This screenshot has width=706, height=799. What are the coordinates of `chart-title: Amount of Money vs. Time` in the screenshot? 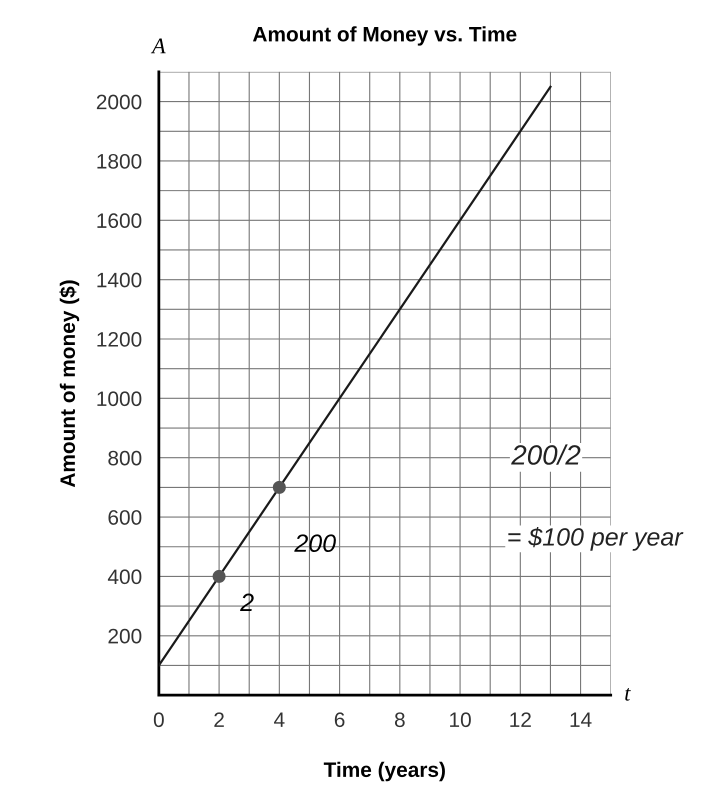 It's located at (384, 36).